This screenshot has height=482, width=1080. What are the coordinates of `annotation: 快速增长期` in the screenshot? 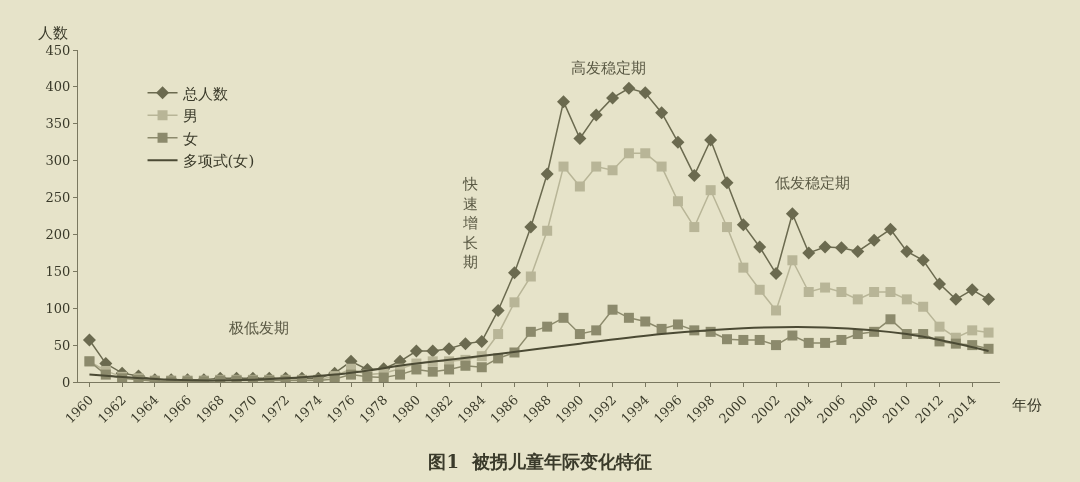 It's located at (470, 223).